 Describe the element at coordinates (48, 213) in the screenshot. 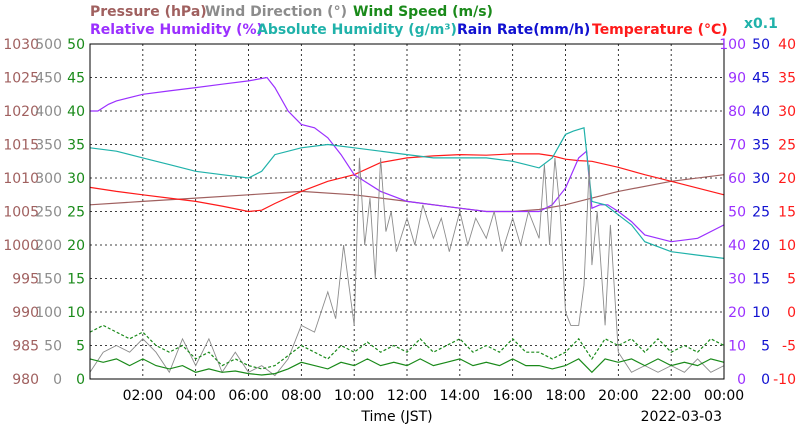

I see `wind-direction-tick: 250` at that location.